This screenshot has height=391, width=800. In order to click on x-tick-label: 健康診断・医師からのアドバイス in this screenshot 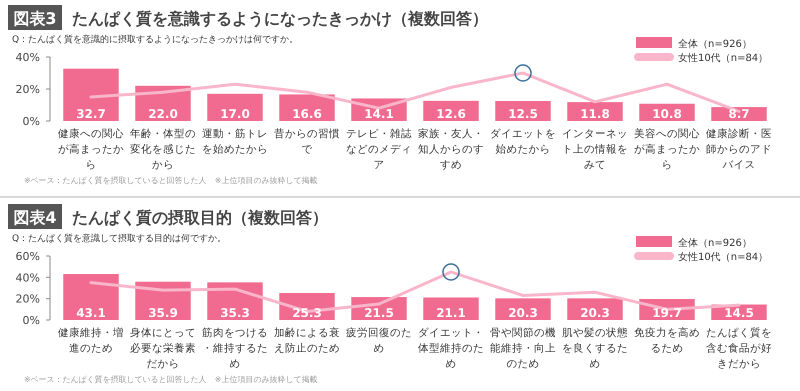, I will do `click(739, 149)`.